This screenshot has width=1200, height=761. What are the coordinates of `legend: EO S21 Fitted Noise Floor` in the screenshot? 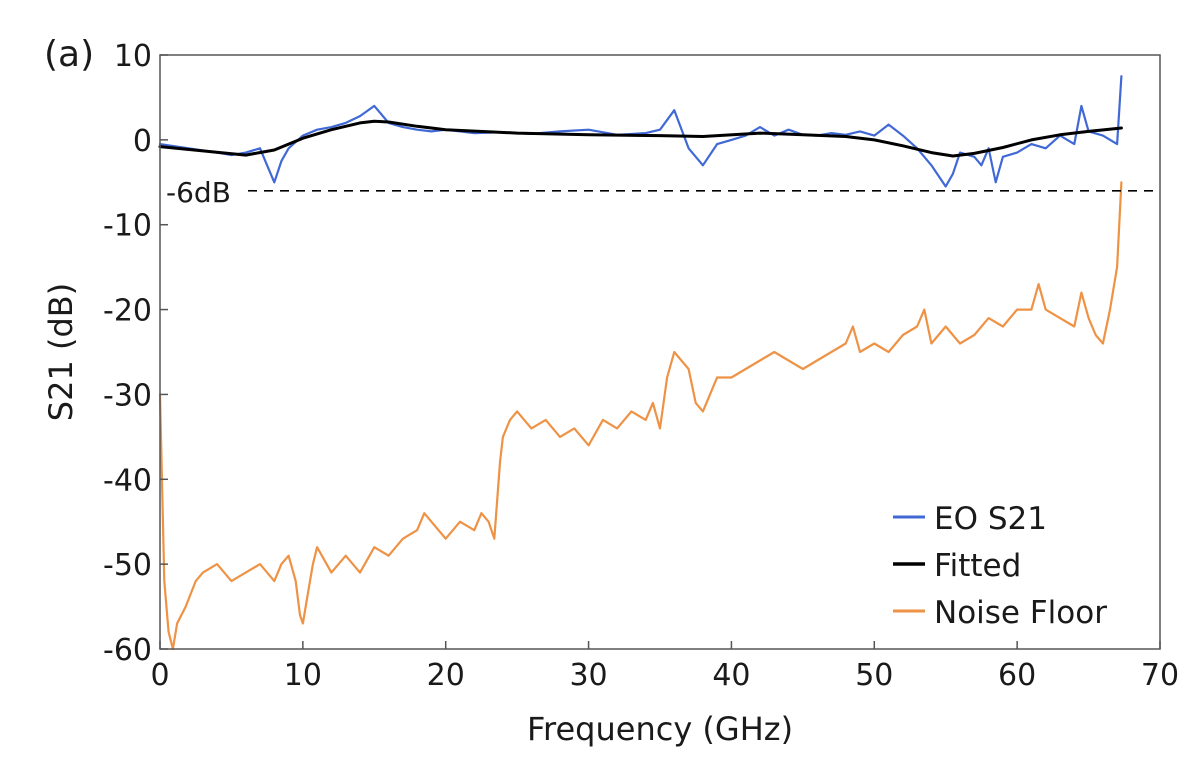 It's located at (1000, 566).